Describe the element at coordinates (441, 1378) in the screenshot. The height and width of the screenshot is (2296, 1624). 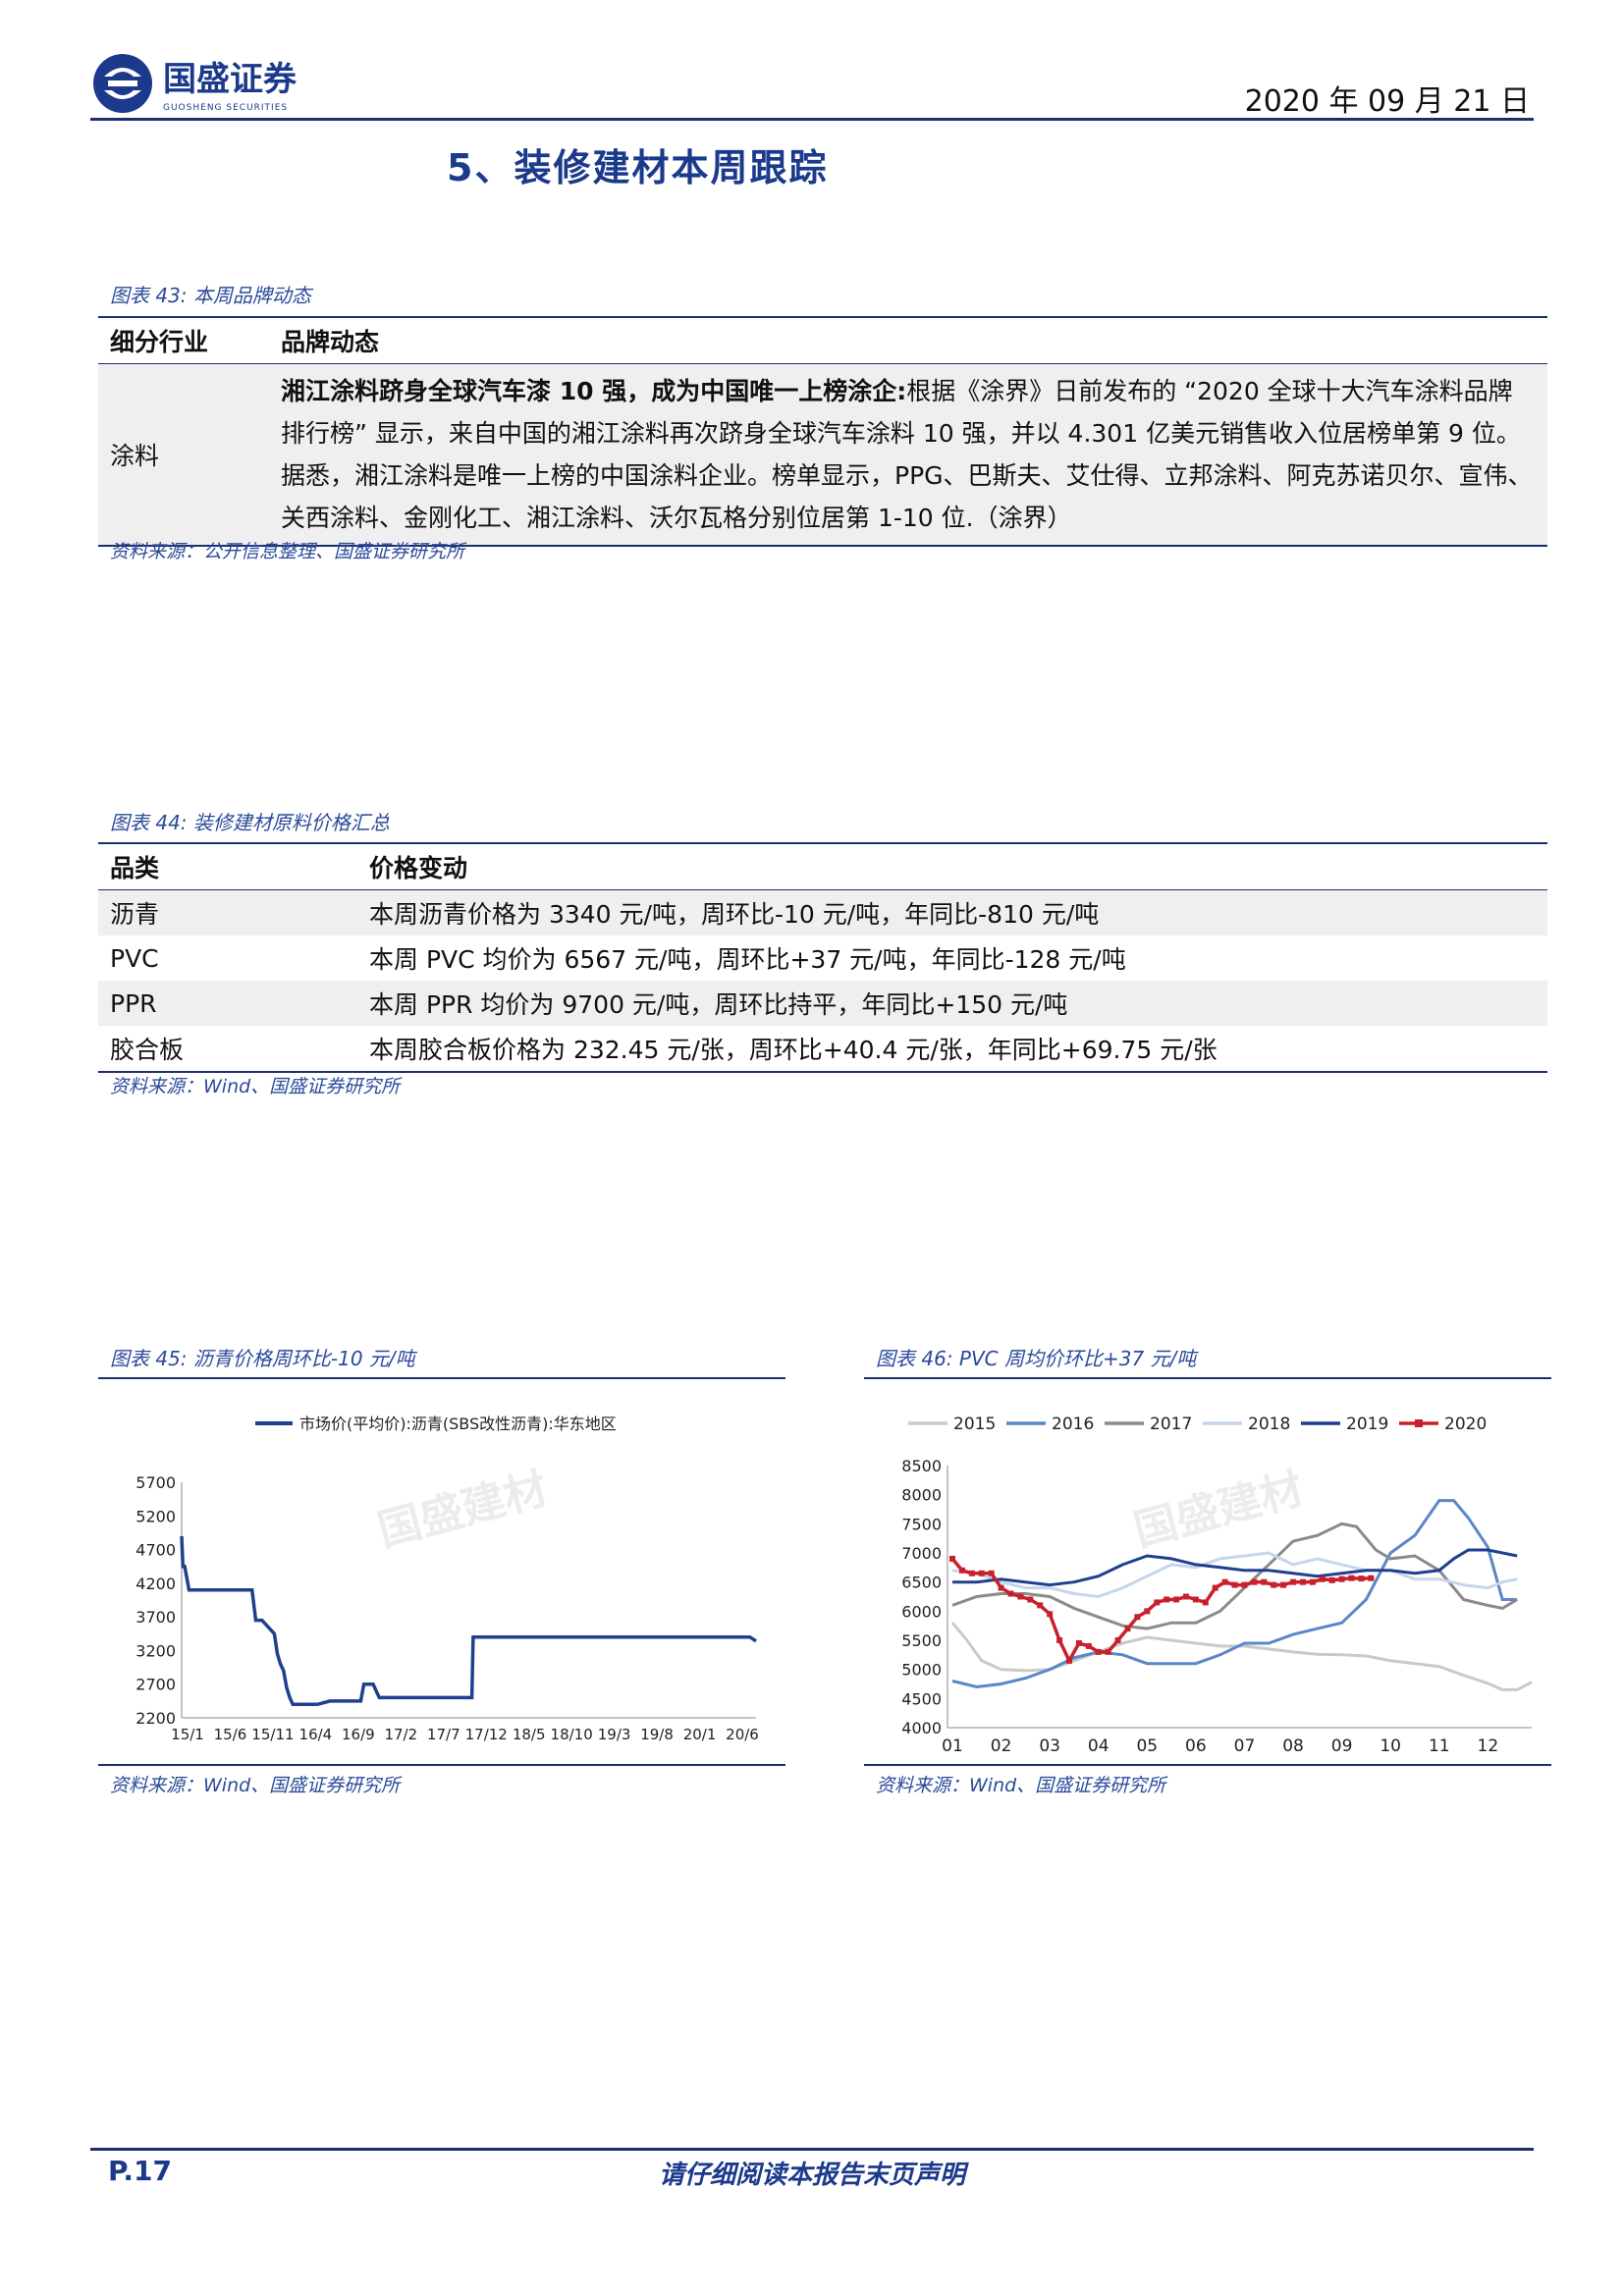
I see `fig45-top-rule` at that location.